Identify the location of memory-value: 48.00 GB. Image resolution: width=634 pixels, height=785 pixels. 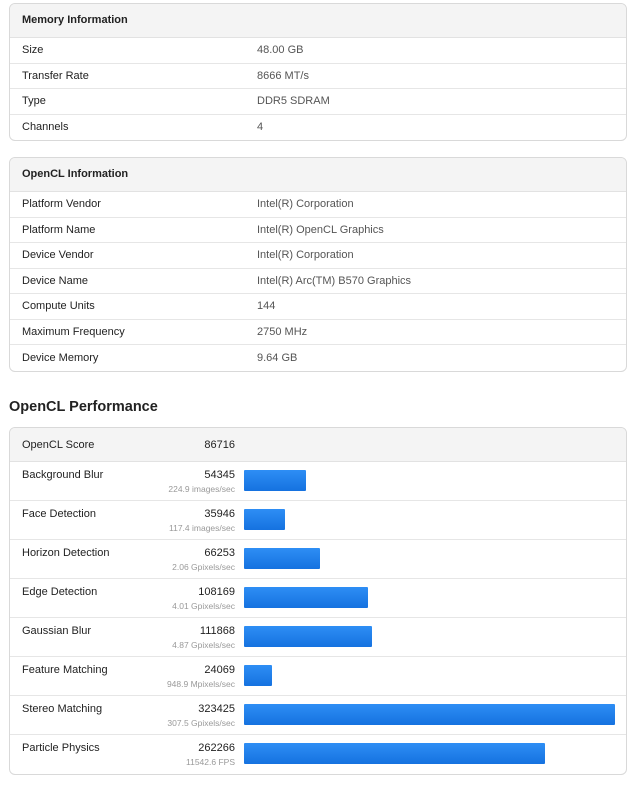
(280, 50).